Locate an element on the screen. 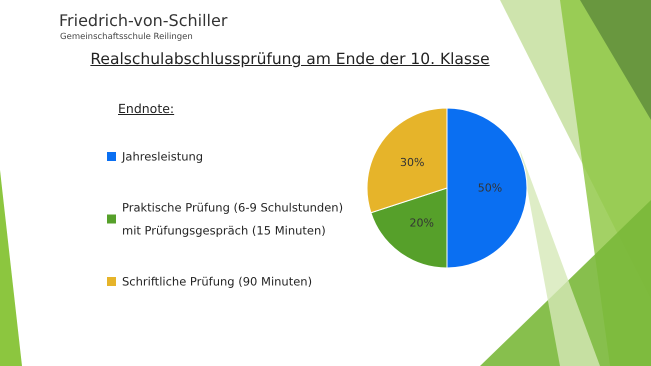 This screenshot has height=366, width=651. text: Gemeinschaftsschule Reilingen is located at coordinates (126, 37).